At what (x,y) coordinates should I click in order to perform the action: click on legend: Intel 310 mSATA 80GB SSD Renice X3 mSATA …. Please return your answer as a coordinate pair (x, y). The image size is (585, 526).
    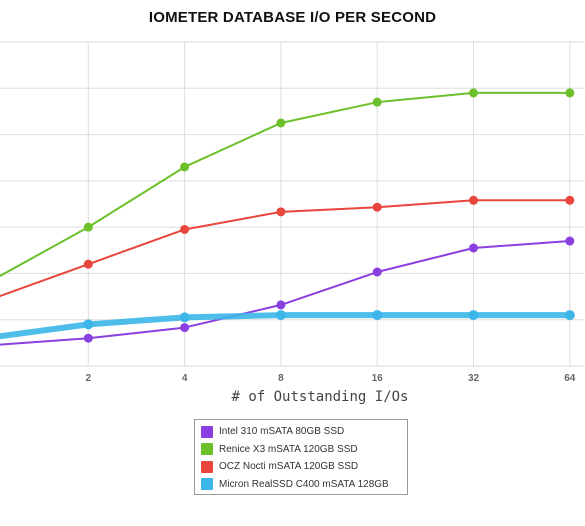
    Looking at the image, I should click on (301, 457).